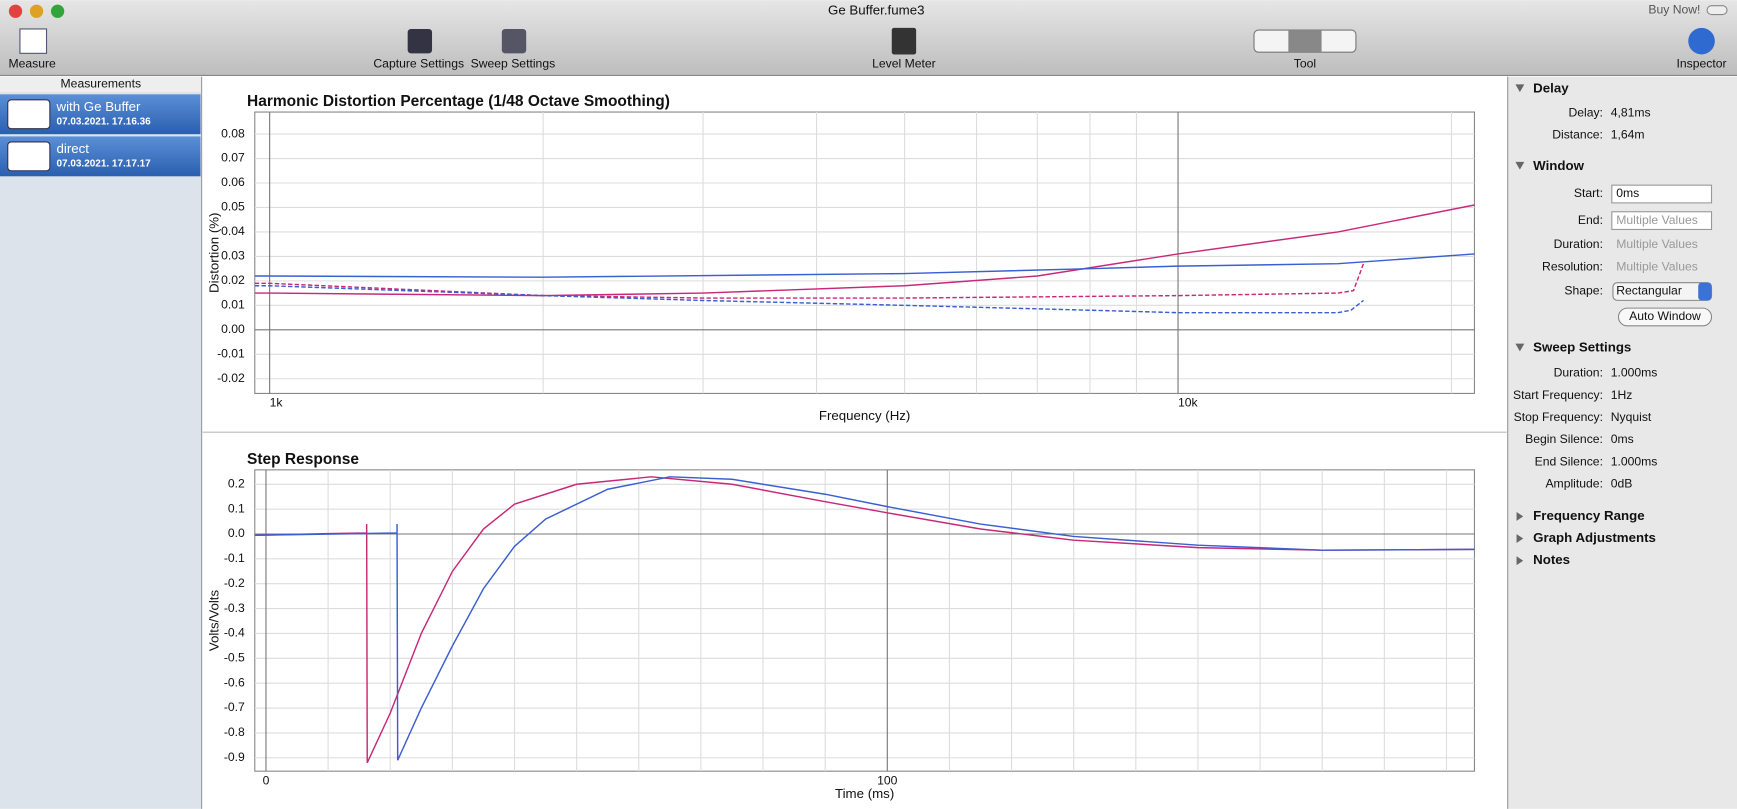 Image resolution: width=1737 pixels, height=809 pixels. Describe the element at coordinates (233, 329) in the screenshot. I see `y-tick-label: 0.00` at that location.